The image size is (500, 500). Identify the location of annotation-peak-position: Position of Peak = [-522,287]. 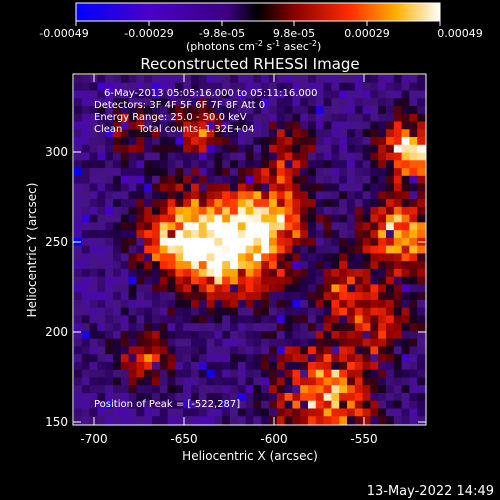
(167, 404).